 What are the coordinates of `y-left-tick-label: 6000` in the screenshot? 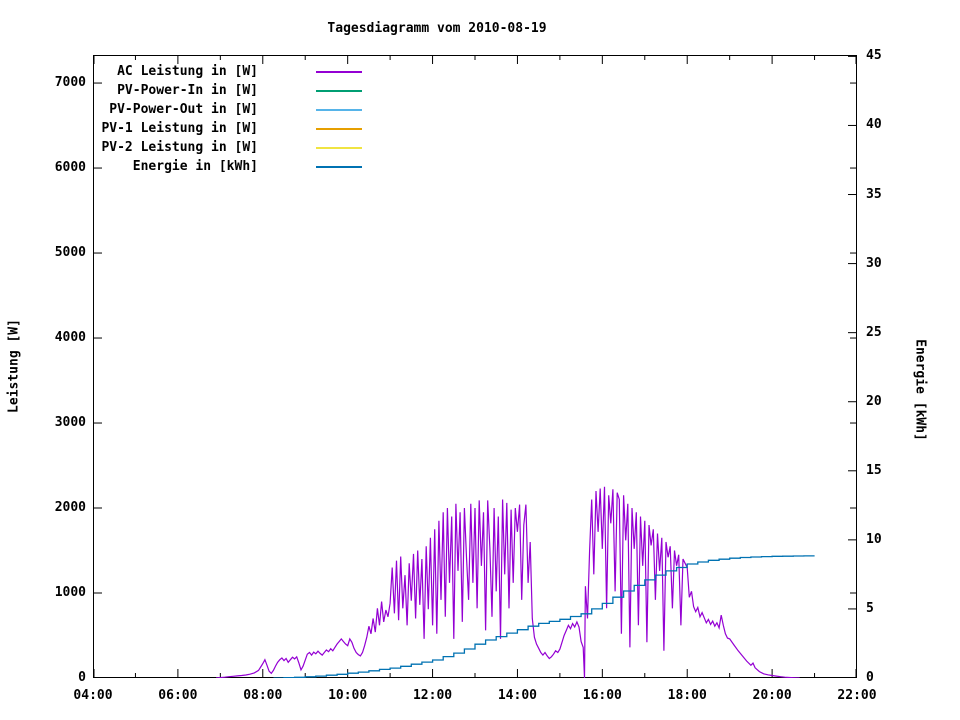 It's located at (70, 168).